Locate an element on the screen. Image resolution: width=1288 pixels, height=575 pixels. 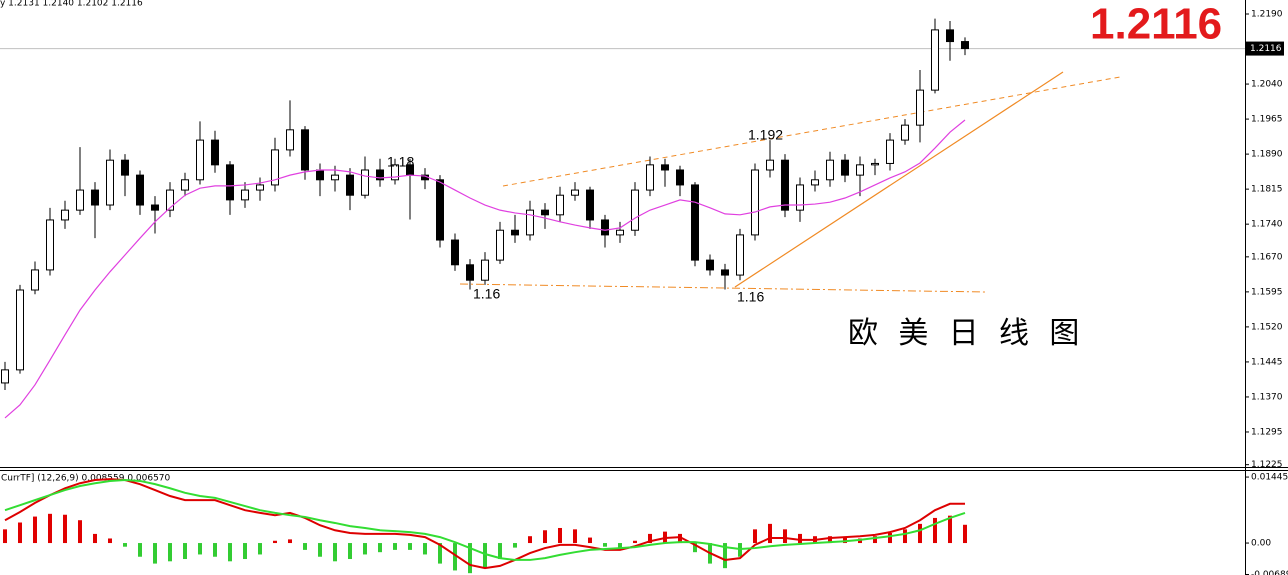
price-label: 1.2116 is located at coordinates (1156, 24).